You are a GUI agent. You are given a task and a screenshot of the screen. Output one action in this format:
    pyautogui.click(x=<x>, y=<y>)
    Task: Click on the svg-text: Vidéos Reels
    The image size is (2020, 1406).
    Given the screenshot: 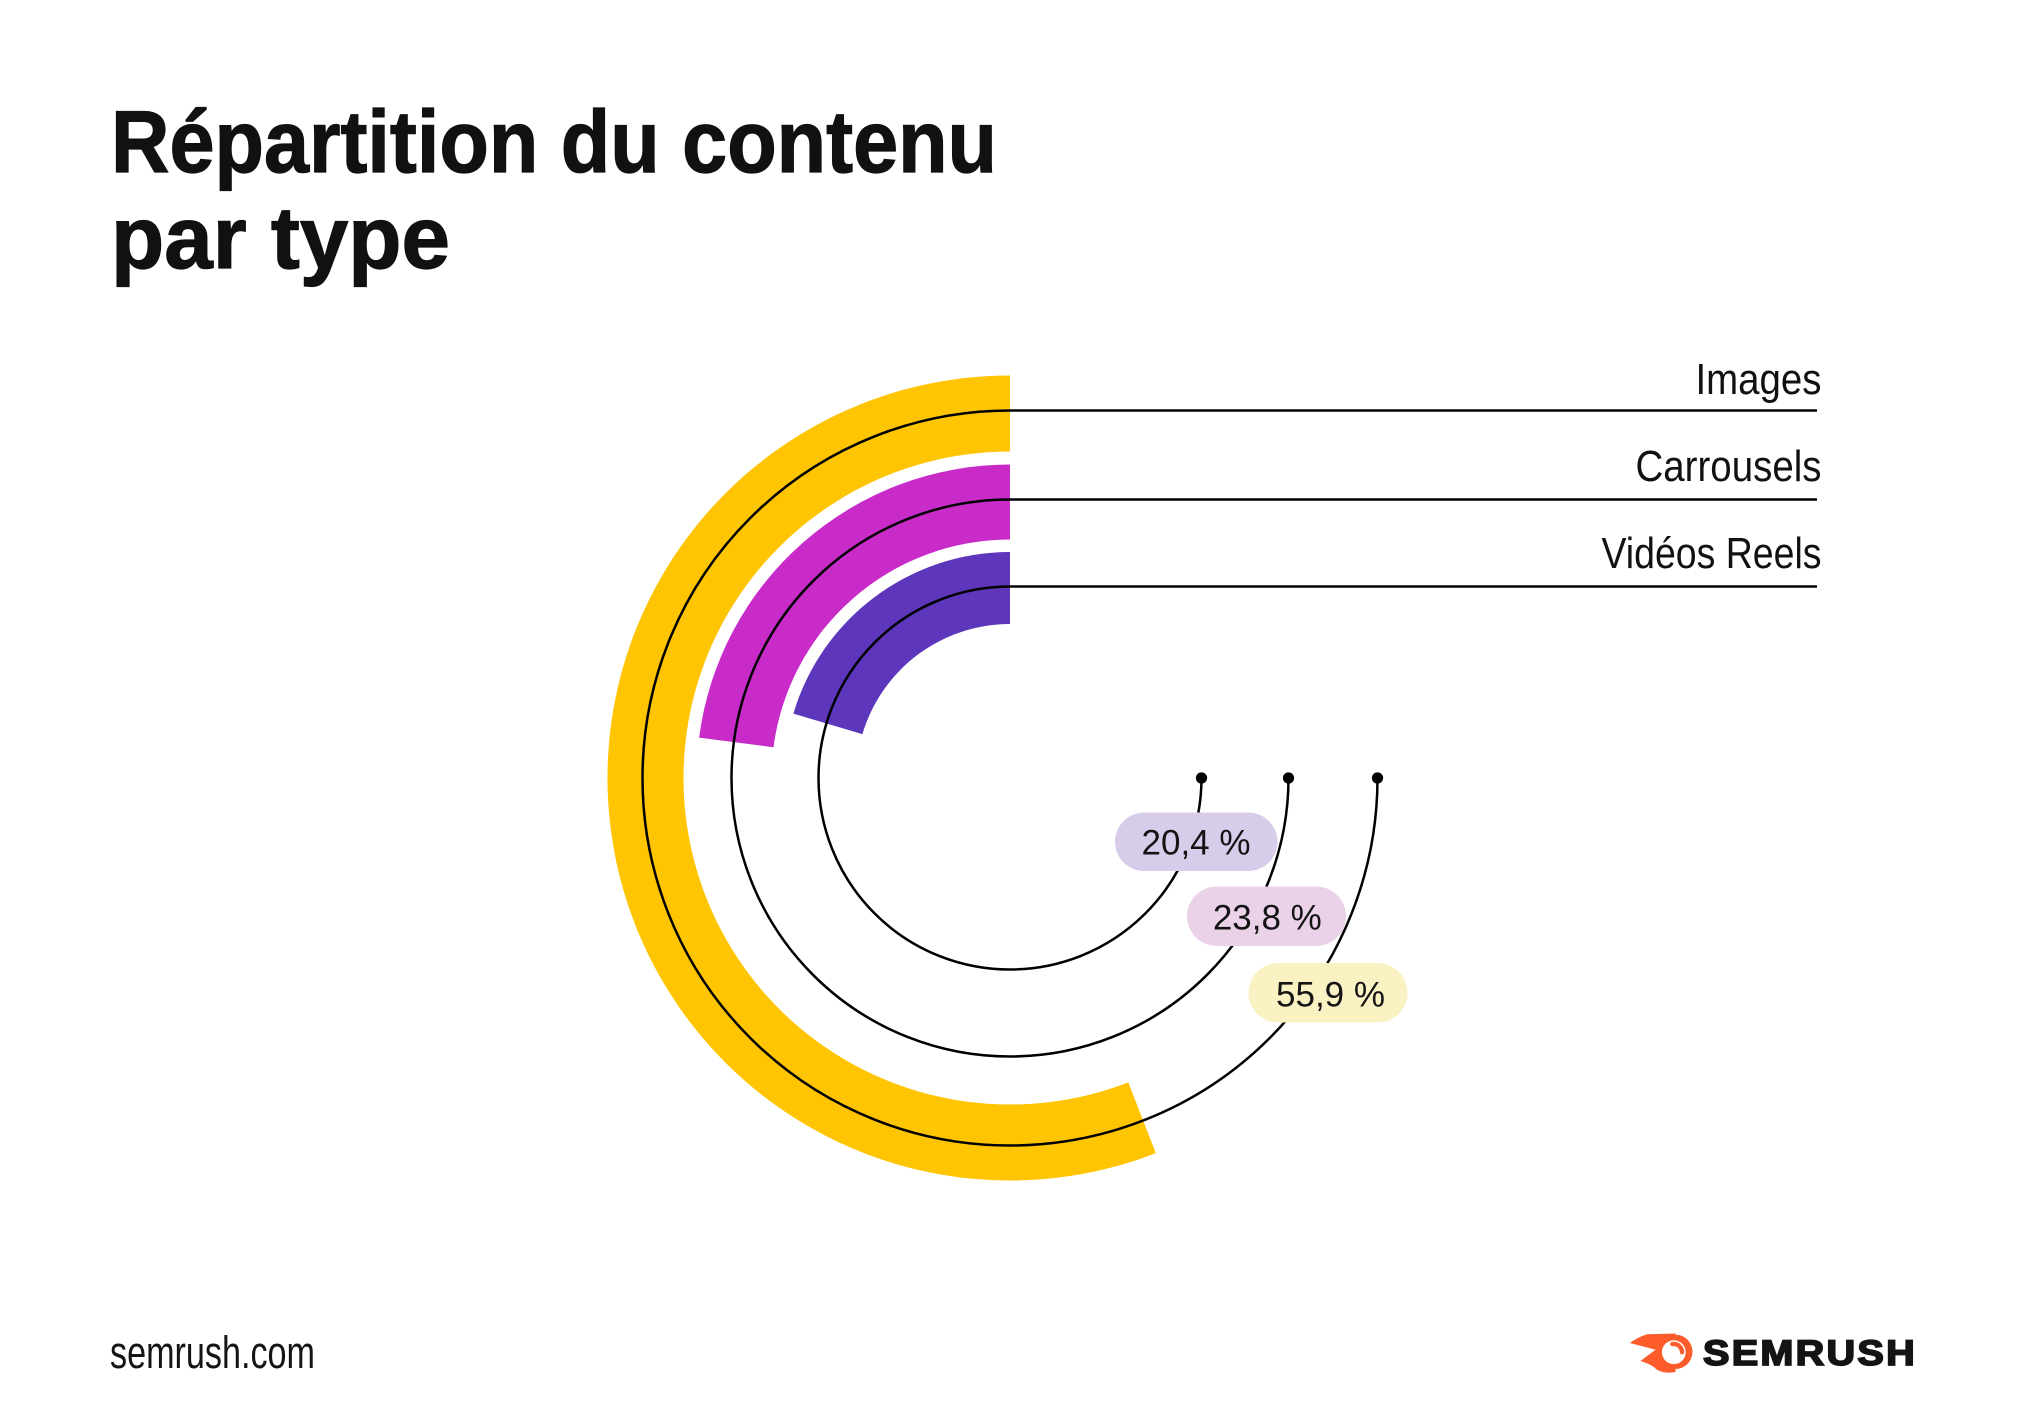 What is the action you would take?
    pyautogui.click(x=1712, y=553)
    